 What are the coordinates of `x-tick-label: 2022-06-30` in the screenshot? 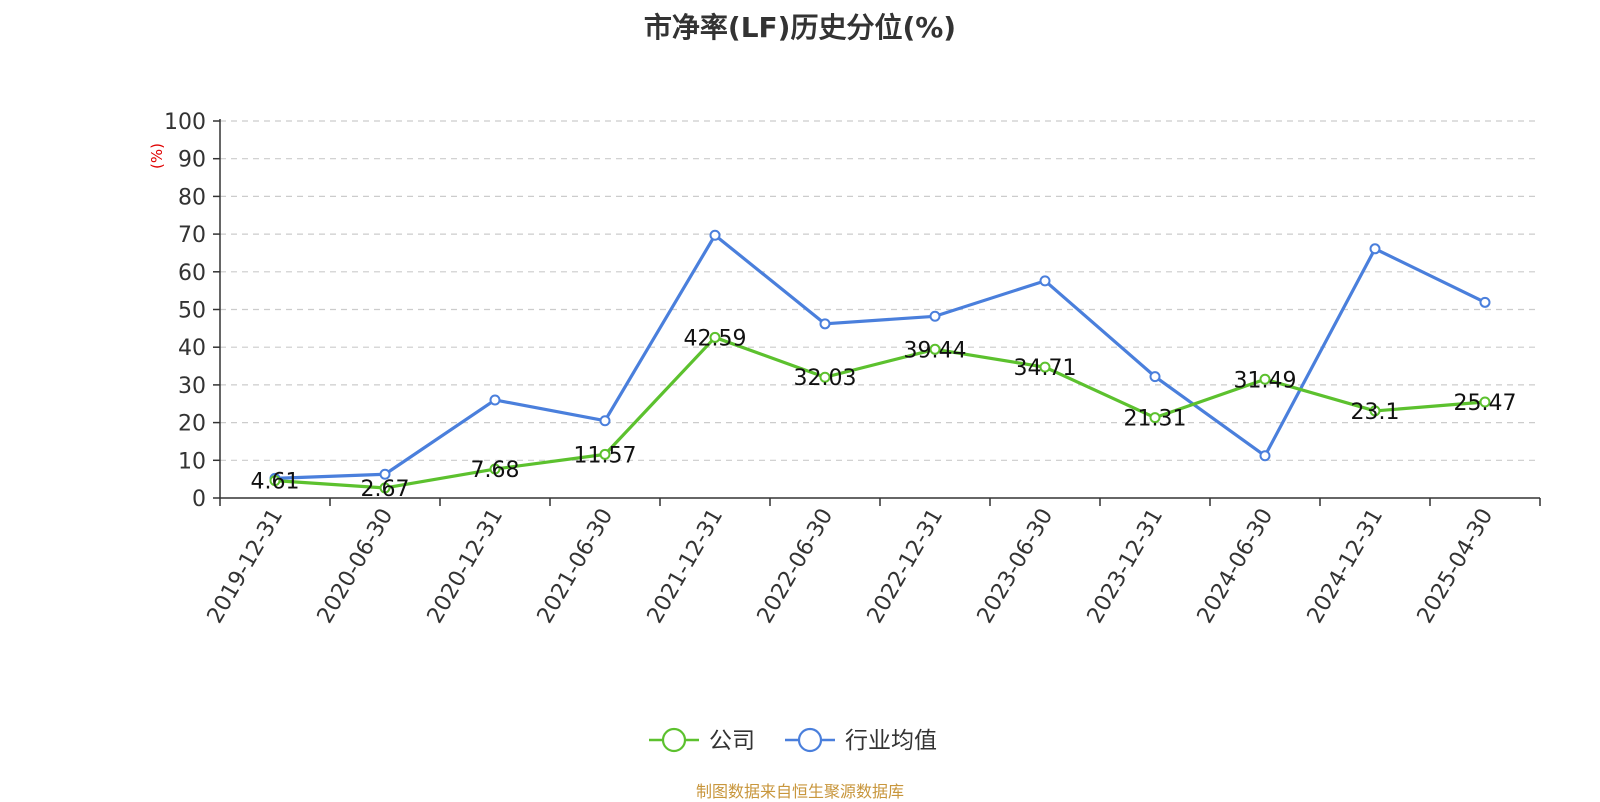 It's located at (796, 566).